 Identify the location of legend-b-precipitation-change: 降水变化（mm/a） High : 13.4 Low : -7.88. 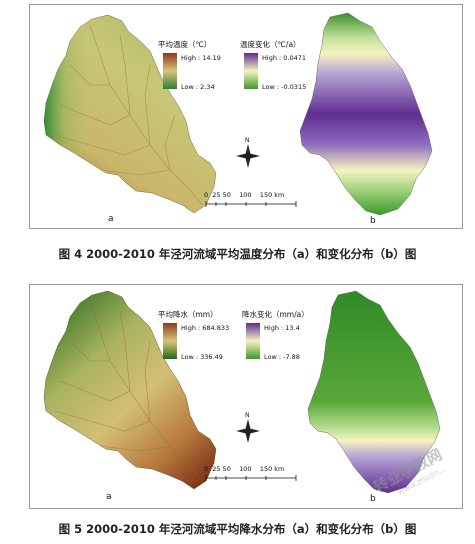
(275, 335).